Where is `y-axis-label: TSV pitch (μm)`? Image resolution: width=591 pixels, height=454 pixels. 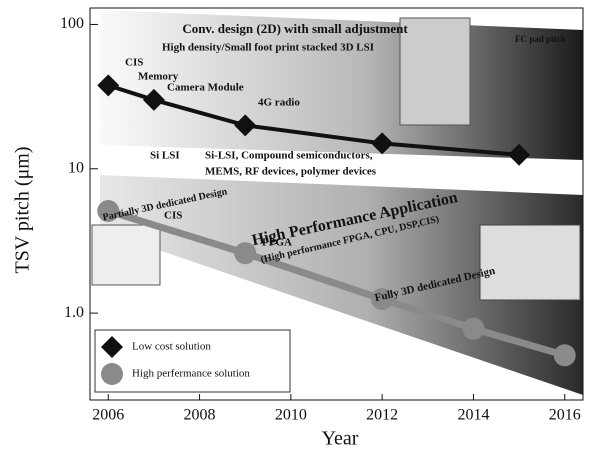
y-axis-label: TSV pitch (μm) is located at coordinates (23, 209).